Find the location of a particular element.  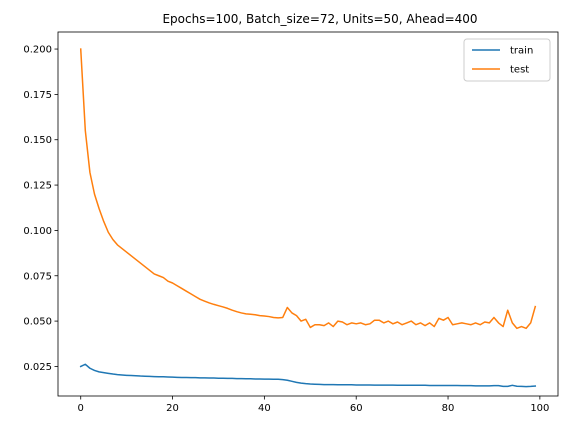

y-tick-label: 0.125 is located at coordinates (37, 186).